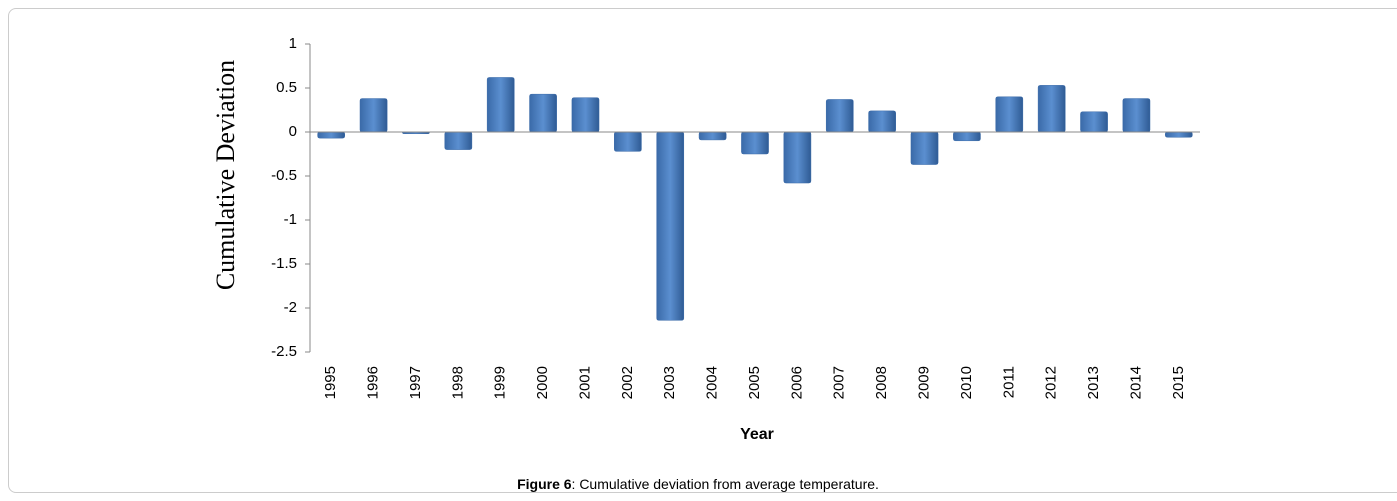 The width and height of the screenshot is (1397, 501). I want to click on x-tick-label: 2015, so click(1178, 382).